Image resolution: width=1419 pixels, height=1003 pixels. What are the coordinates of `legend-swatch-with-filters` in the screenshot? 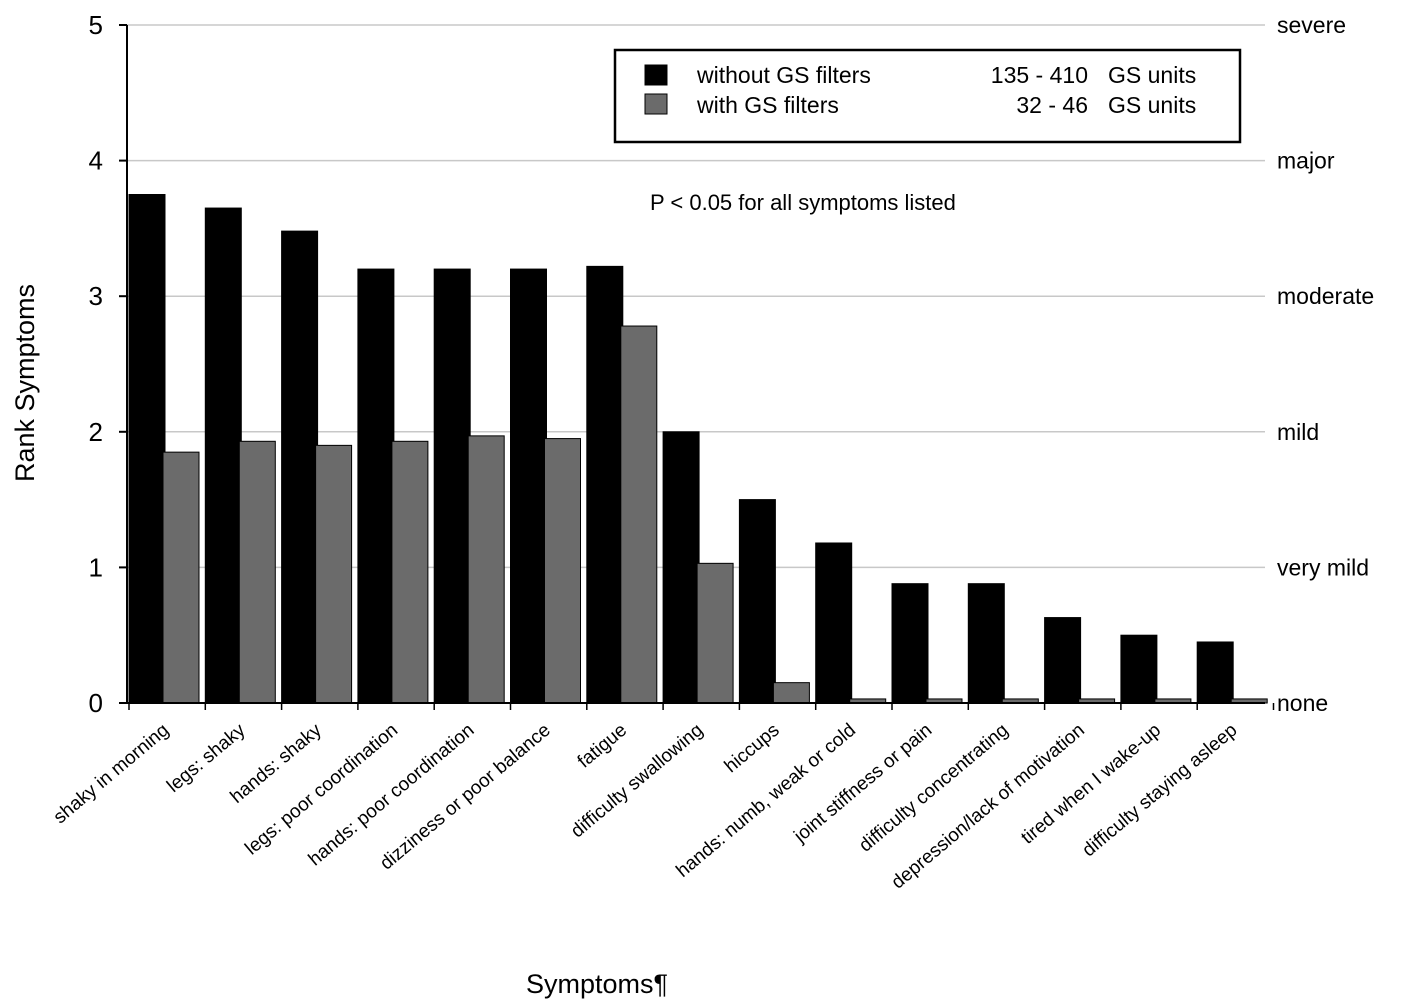 It's located at (656, 104).